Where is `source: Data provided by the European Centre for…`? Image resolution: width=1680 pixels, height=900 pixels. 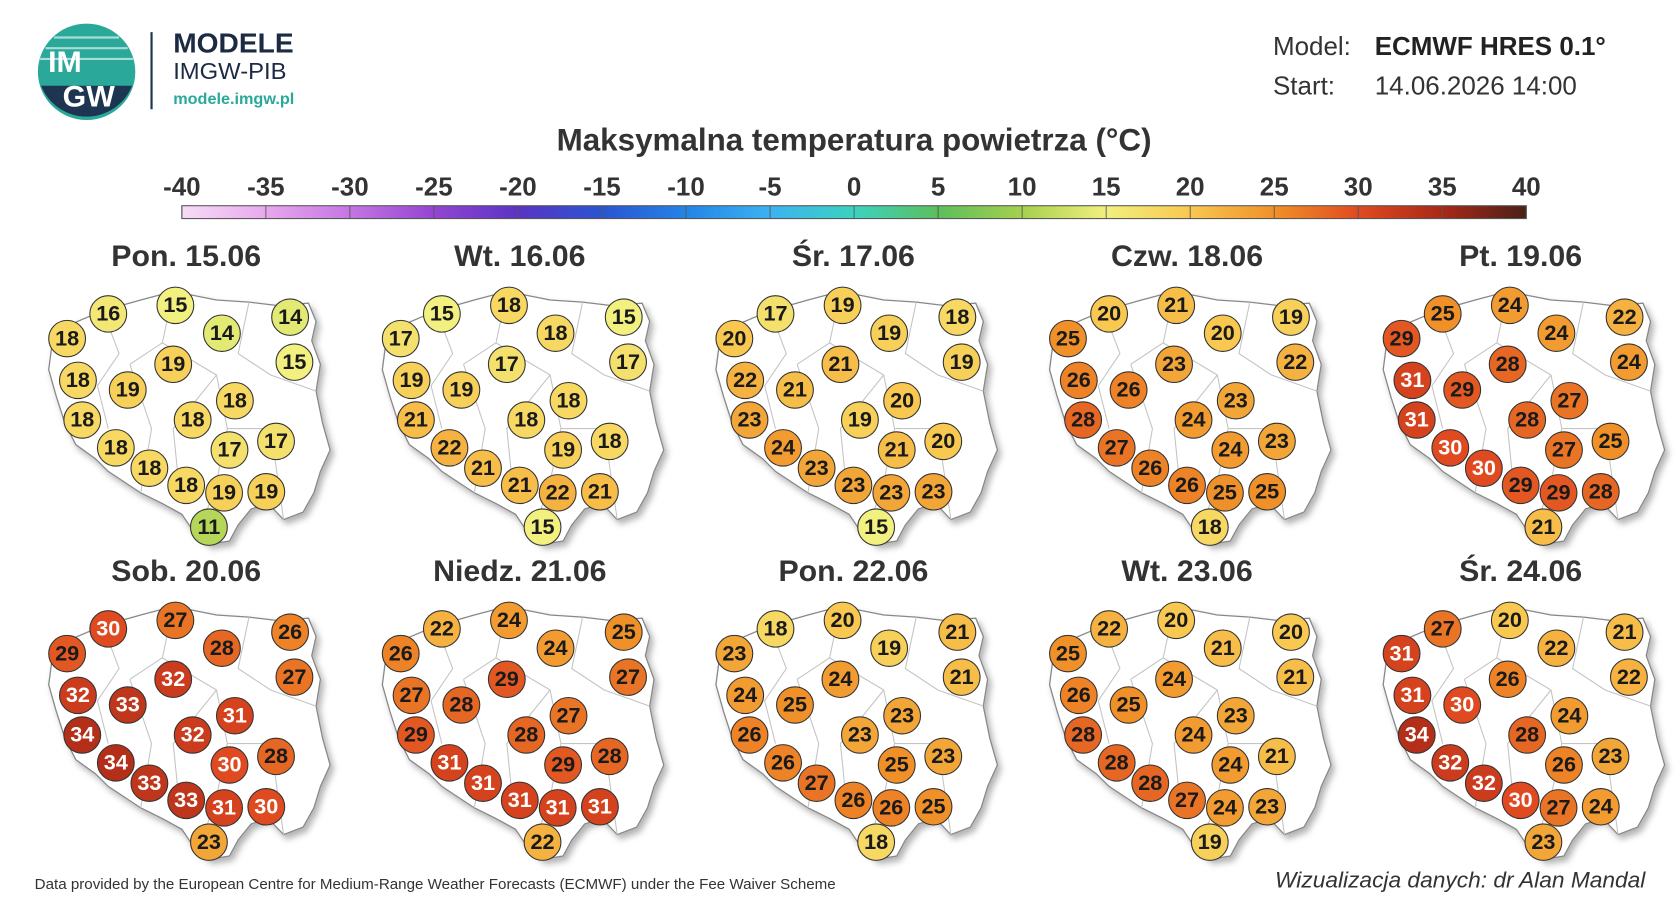
source: Data provided by the European Centre for… is located at coordinates (435, 884).